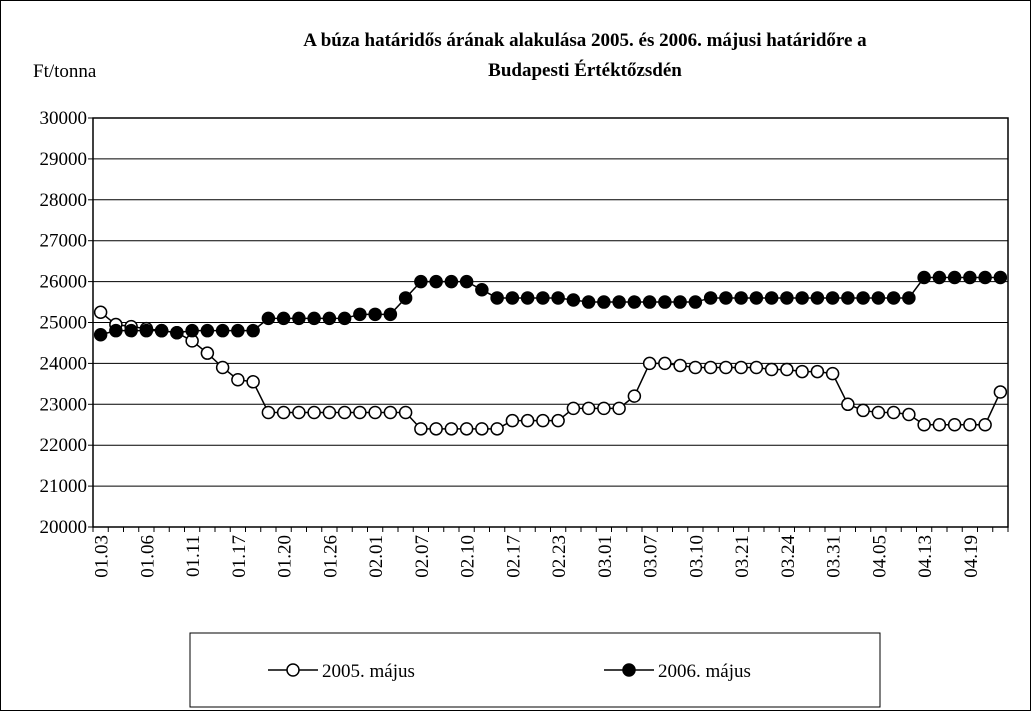 Image resolution: width=1031 pixels, height=711 pixels. Describe the element at coordinates (64, 159) in the screenshot. I see `y-tick-label: 29000` at that location.